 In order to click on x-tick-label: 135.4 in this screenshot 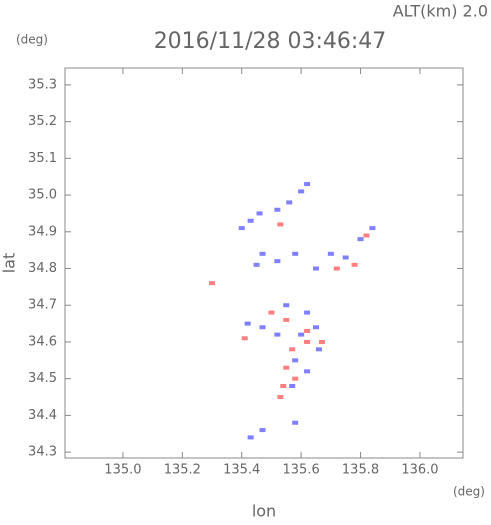, I will do `click(241, 470)`.